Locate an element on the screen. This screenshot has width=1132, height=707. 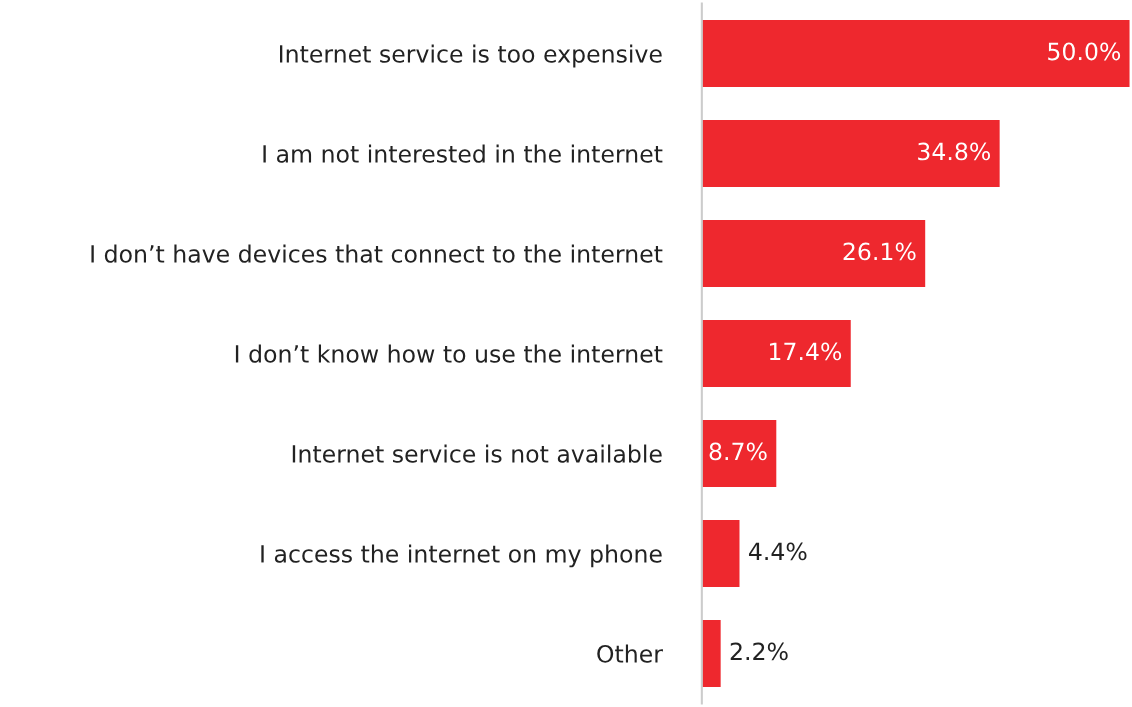
data-label: 2.2% is located at coordinates (759, 651).